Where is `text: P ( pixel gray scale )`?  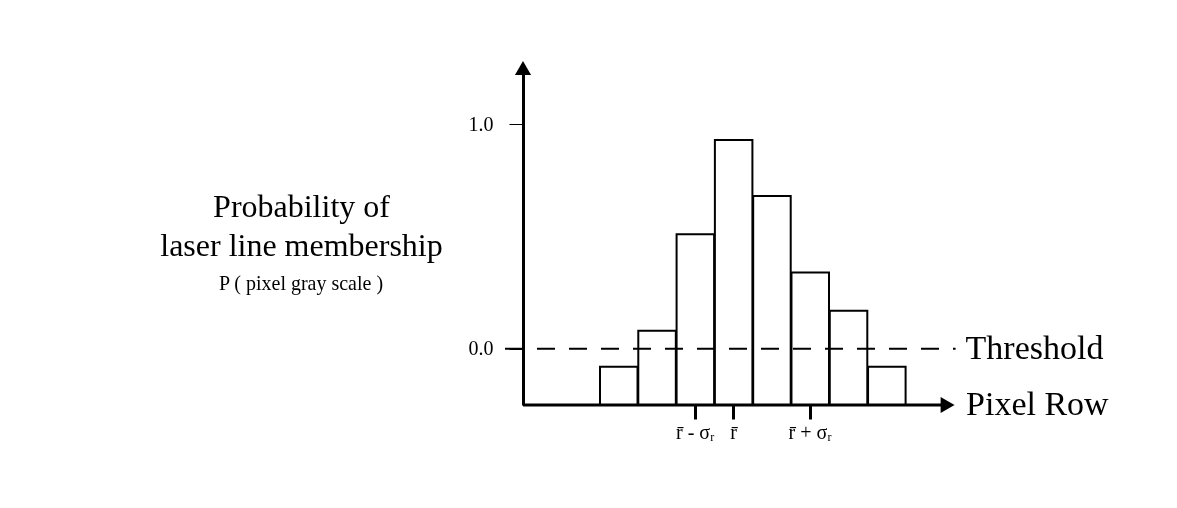
text: P ( pixel gray scale ) is located at coordinates (301, 283).